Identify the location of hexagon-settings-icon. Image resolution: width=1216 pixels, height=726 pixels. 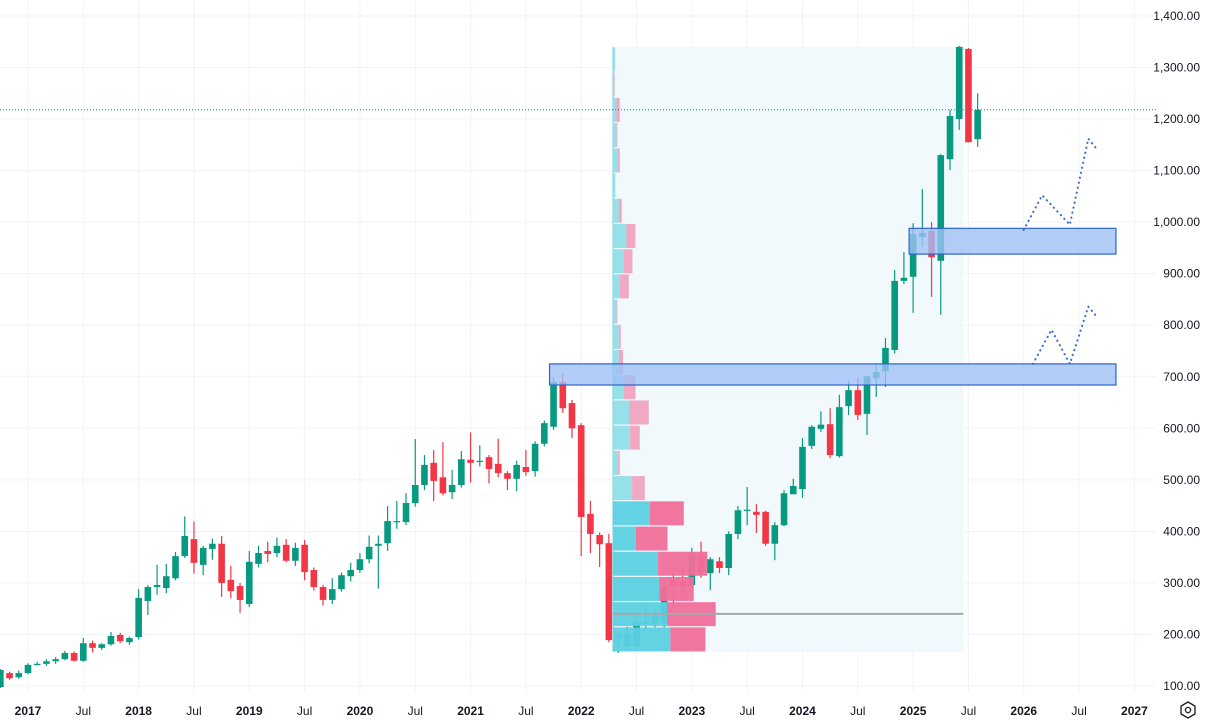
(1188, 710).